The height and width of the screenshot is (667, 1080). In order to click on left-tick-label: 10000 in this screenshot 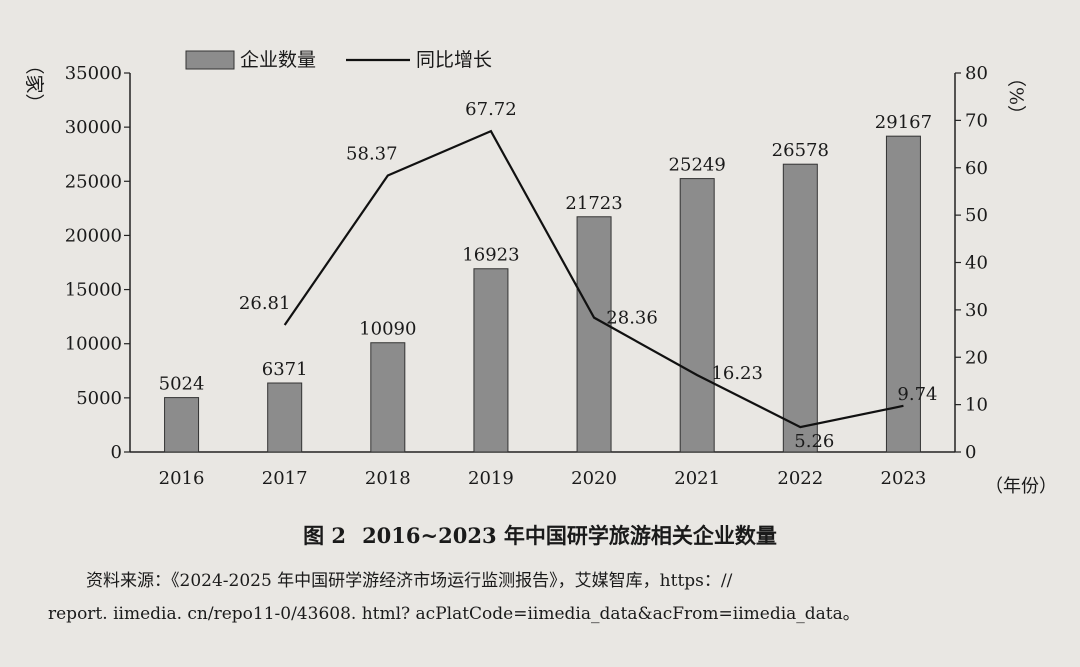, I will do `click(93, 344)`.